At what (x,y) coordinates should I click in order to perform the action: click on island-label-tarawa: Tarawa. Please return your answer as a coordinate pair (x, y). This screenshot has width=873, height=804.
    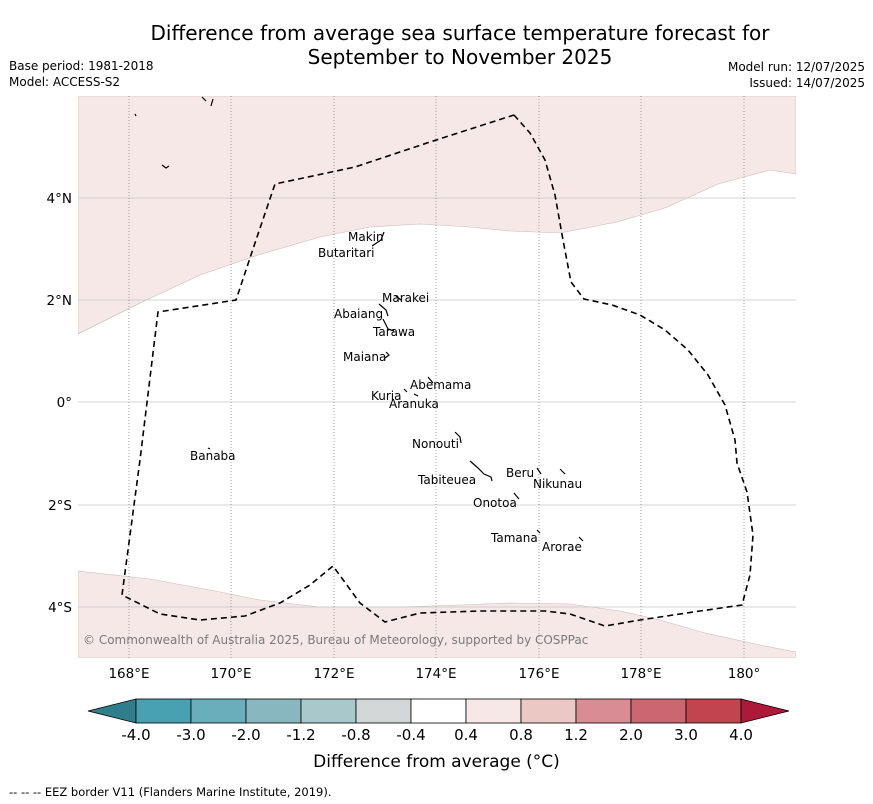
    Looking at the image, I should click on (393, 332).